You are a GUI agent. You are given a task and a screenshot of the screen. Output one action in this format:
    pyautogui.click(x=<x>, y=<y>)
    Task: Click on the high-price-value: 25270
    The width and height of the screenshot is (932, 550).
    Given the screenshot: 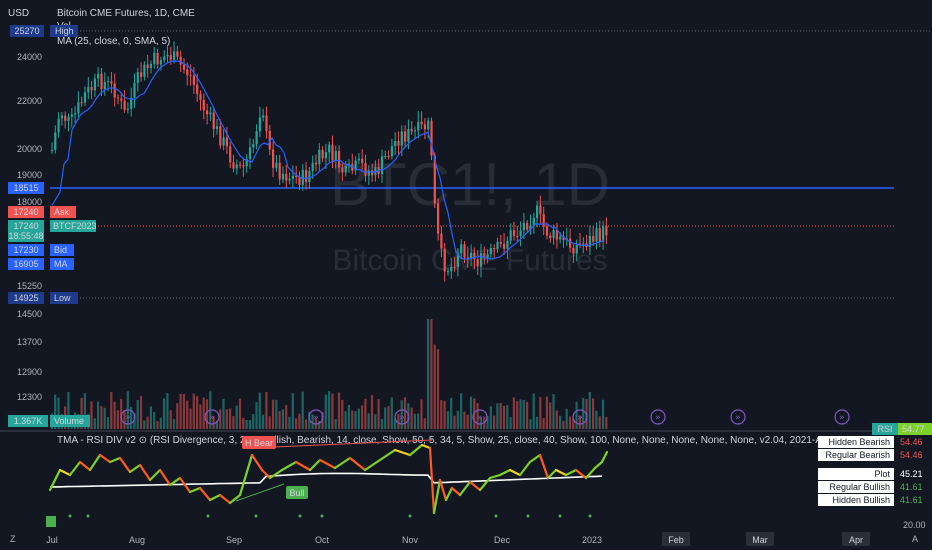 What is the action you would take?
    pyautogui.click(x=26, y=31)
    